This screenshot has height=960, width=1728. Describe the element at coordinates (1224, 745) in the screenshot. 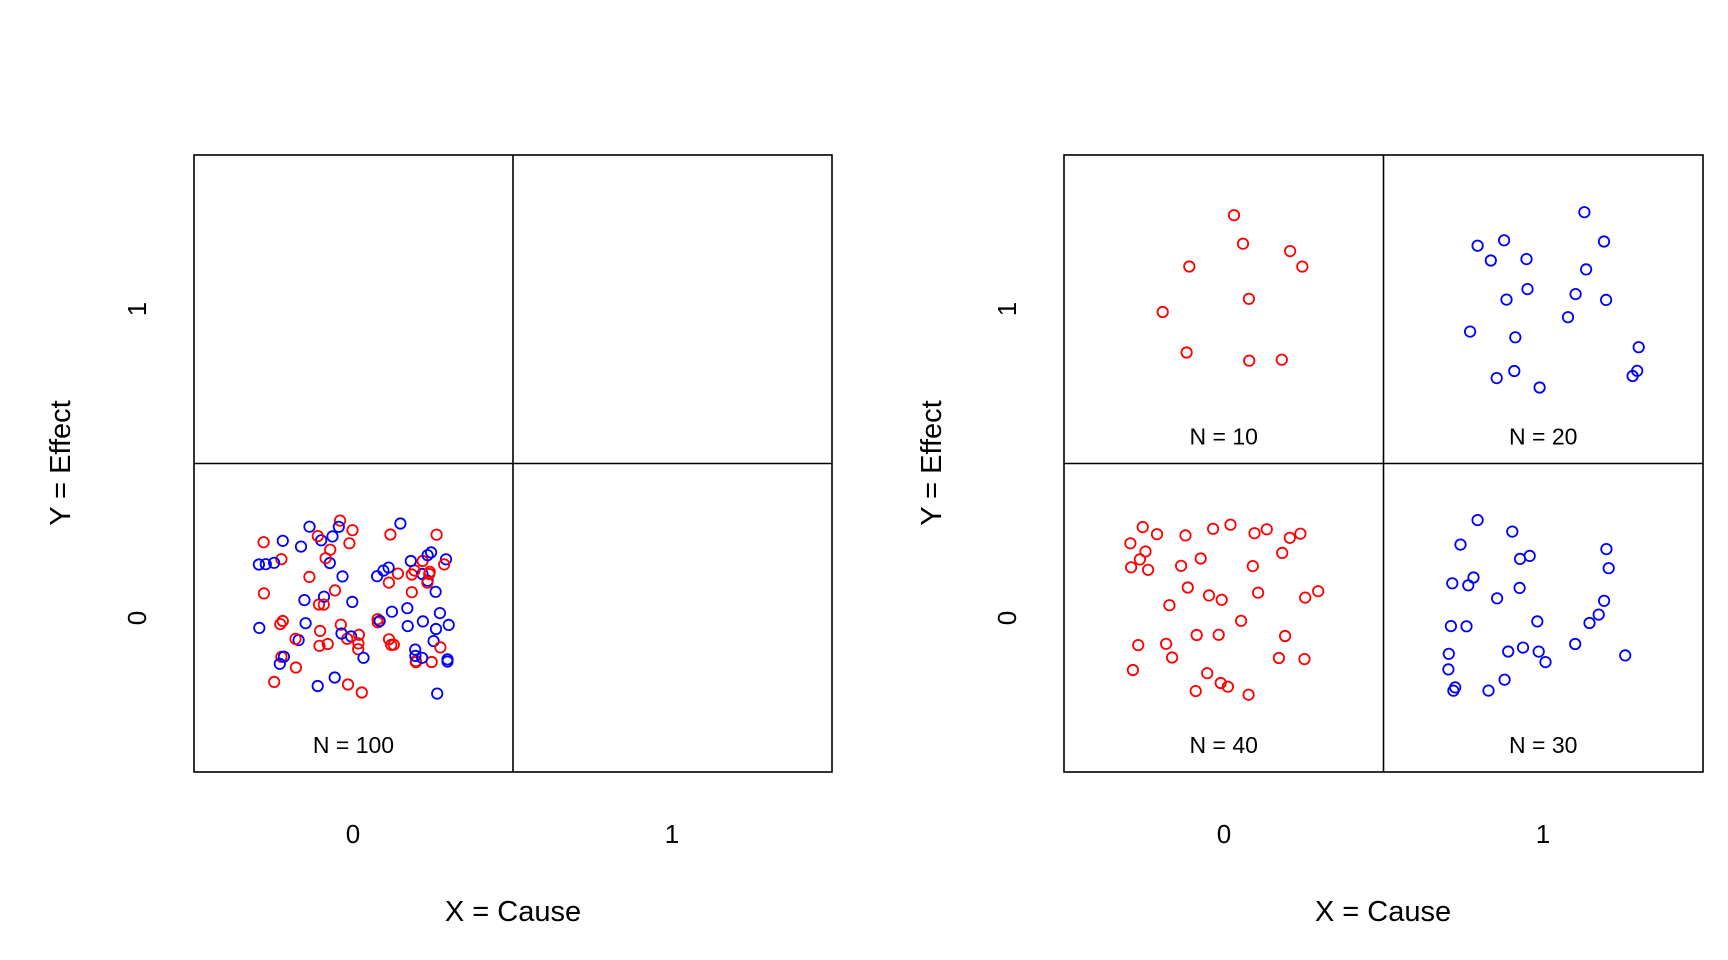

I see `cell-count-label: N = 40` at that location.